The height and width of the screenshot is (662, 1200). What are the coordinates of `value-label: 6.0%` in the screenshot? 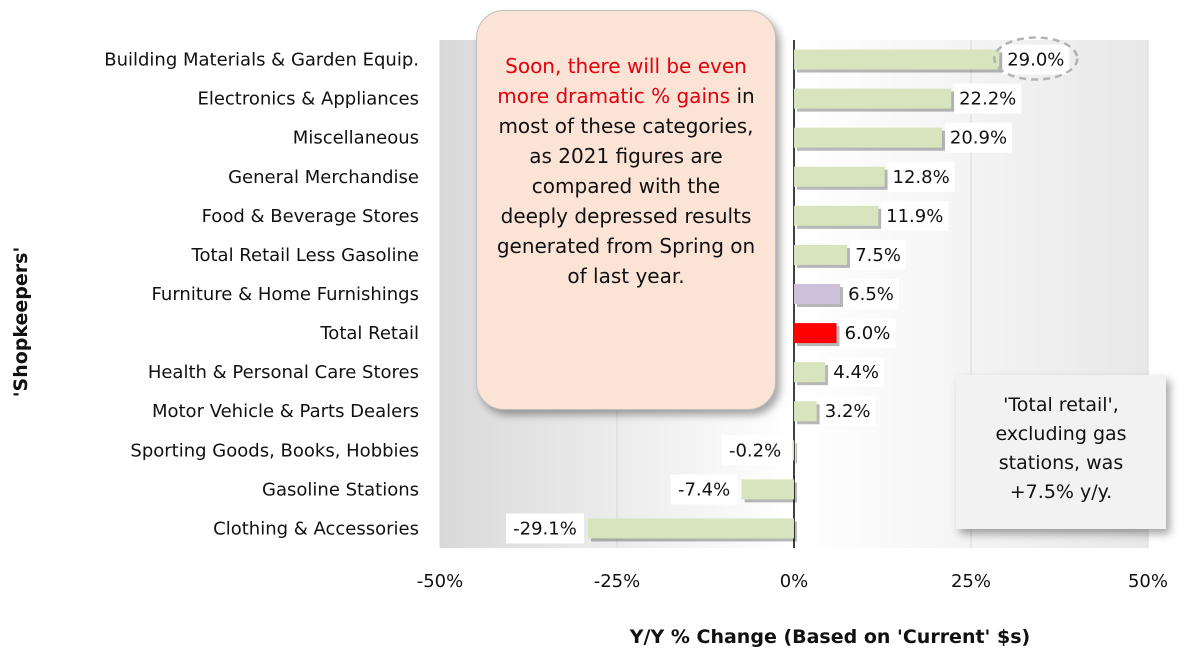 It's located at (868, 333).